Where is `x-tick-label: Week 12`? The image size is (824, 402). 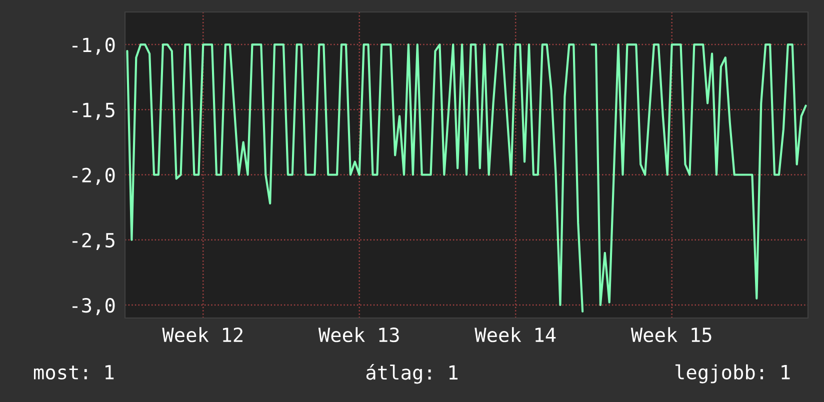
x-tick-label: Week 12 is located at coordinates (202, 334).